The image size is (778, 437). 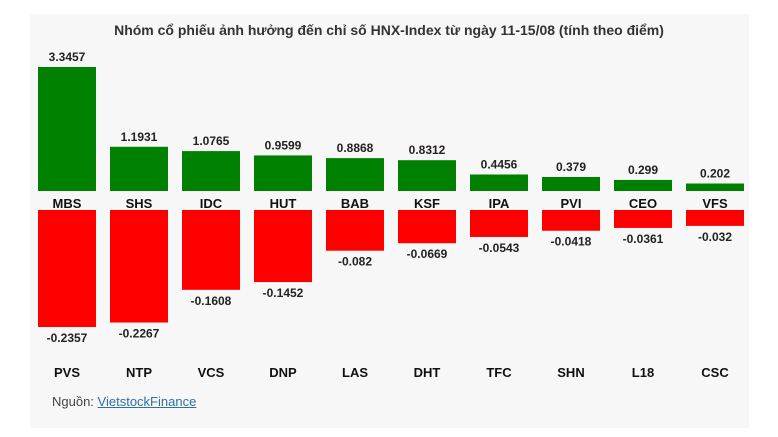 What do you see at coordinates (139, 168) in the screenshot?
I see `positive-bar-shs` at bounding box center [139, 168].